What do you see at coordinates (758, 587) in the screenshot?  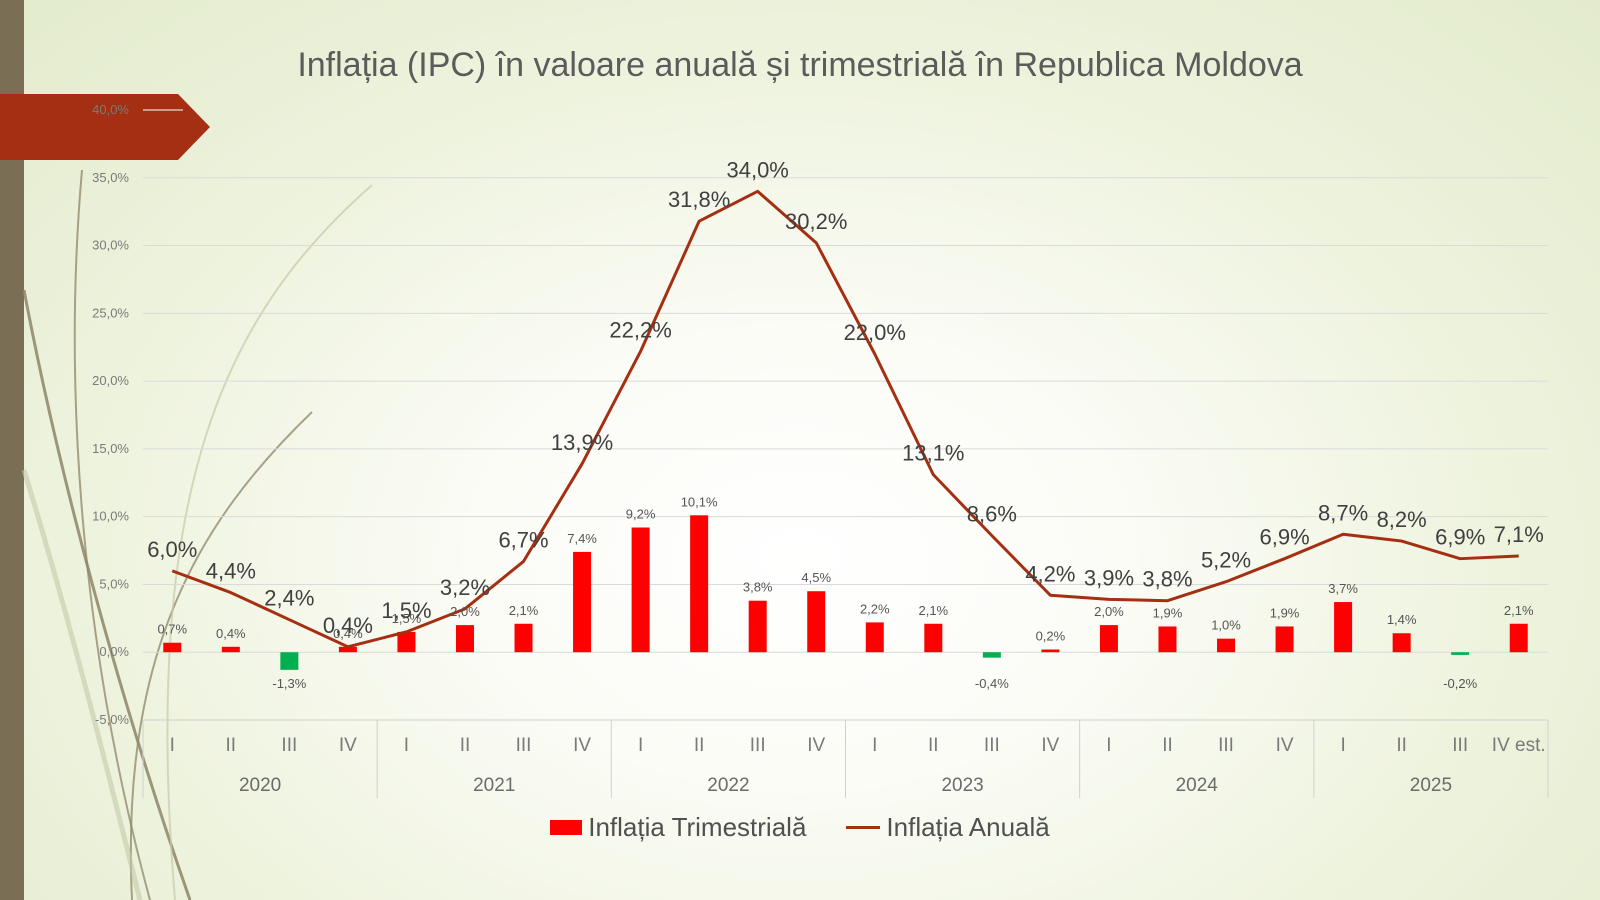 I see `bar-data-label: 3,8%` at bounding box center [758, 587].